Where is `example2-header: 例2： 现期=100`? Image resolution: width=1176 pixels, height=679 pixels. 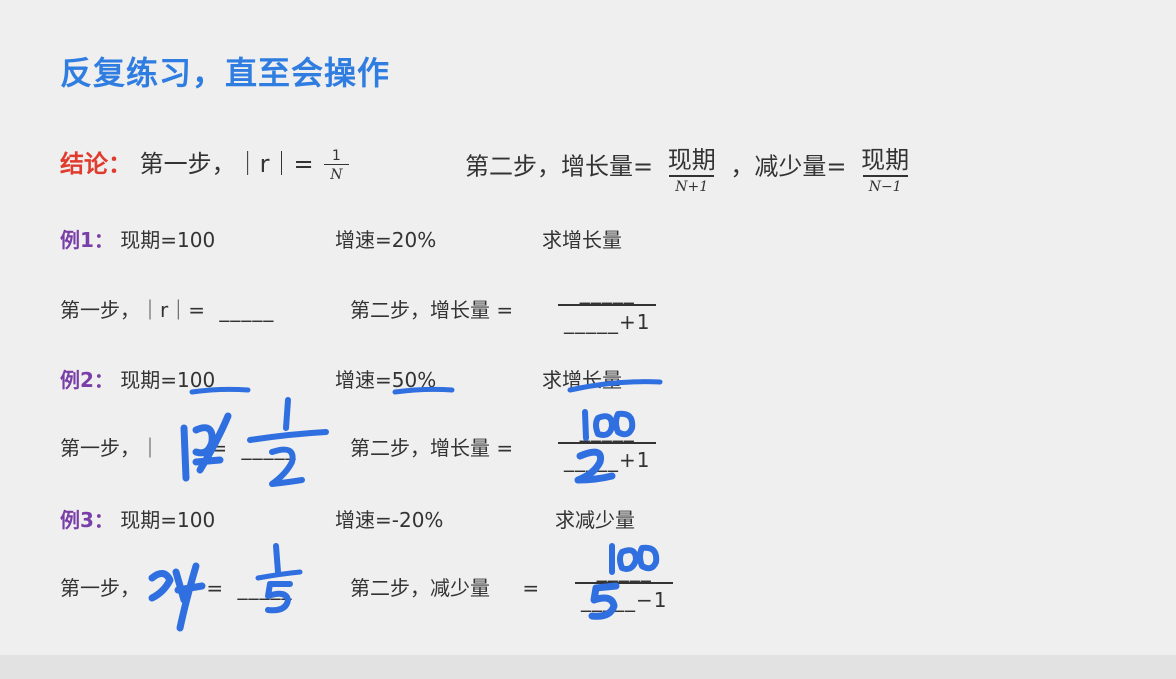
example2-header: 例2： 现期=100 is located at coordinates (137, 378).